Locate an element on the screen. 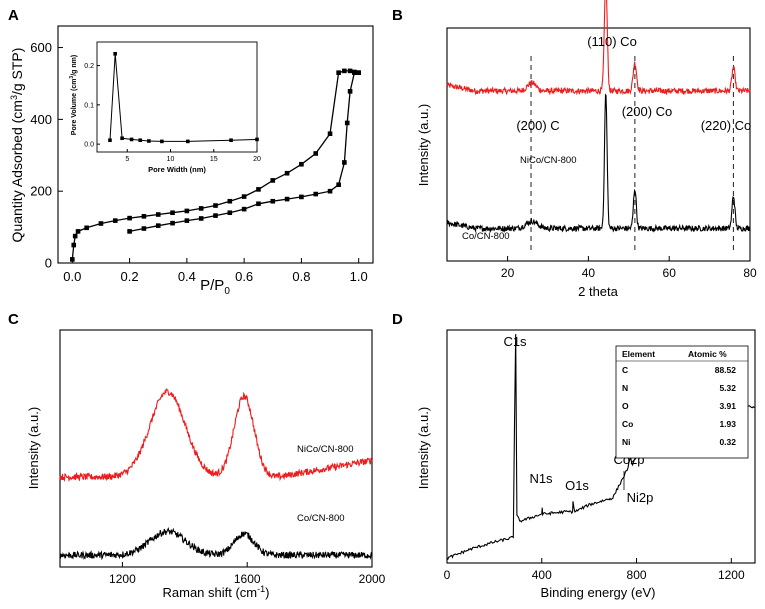 Image resolution: width=765 pixels, height=609 pixels. panel-b-ticks: 20 40 60 80 is located at coordinates (629, 268).